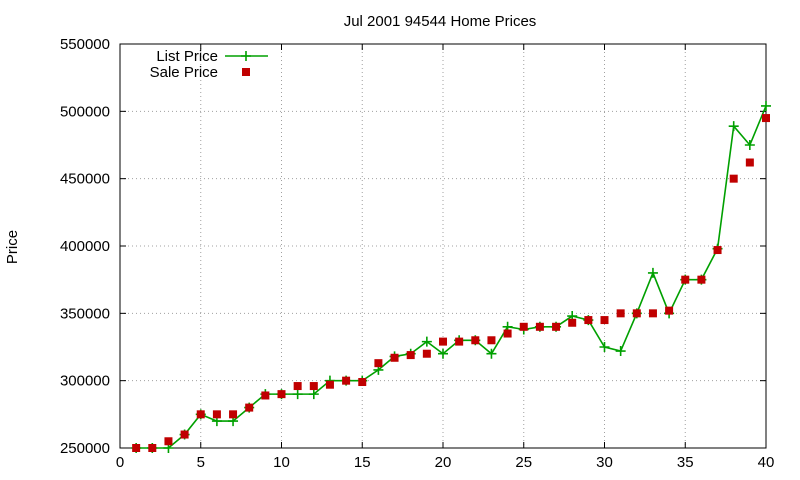 The width and height of the screenshot is (800, 480). Describe the element at coordinates (685, 462) in the screenshot. I see `x-tick-label: 35` at that location.